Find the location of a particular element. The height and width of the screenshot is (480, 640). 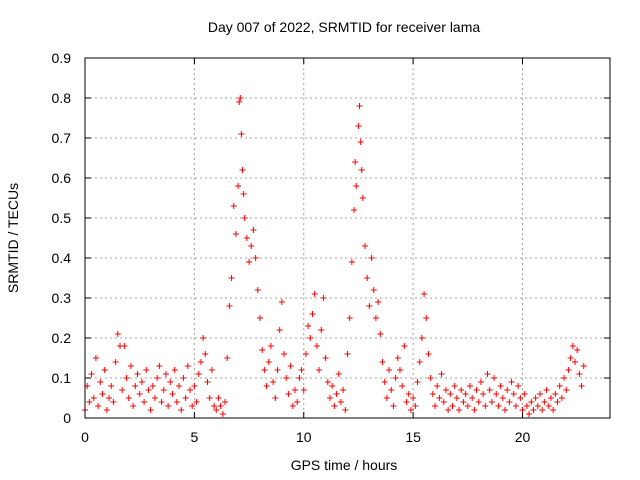

x-axis-label: GPS time / hours is located at coordinates (344, 465).